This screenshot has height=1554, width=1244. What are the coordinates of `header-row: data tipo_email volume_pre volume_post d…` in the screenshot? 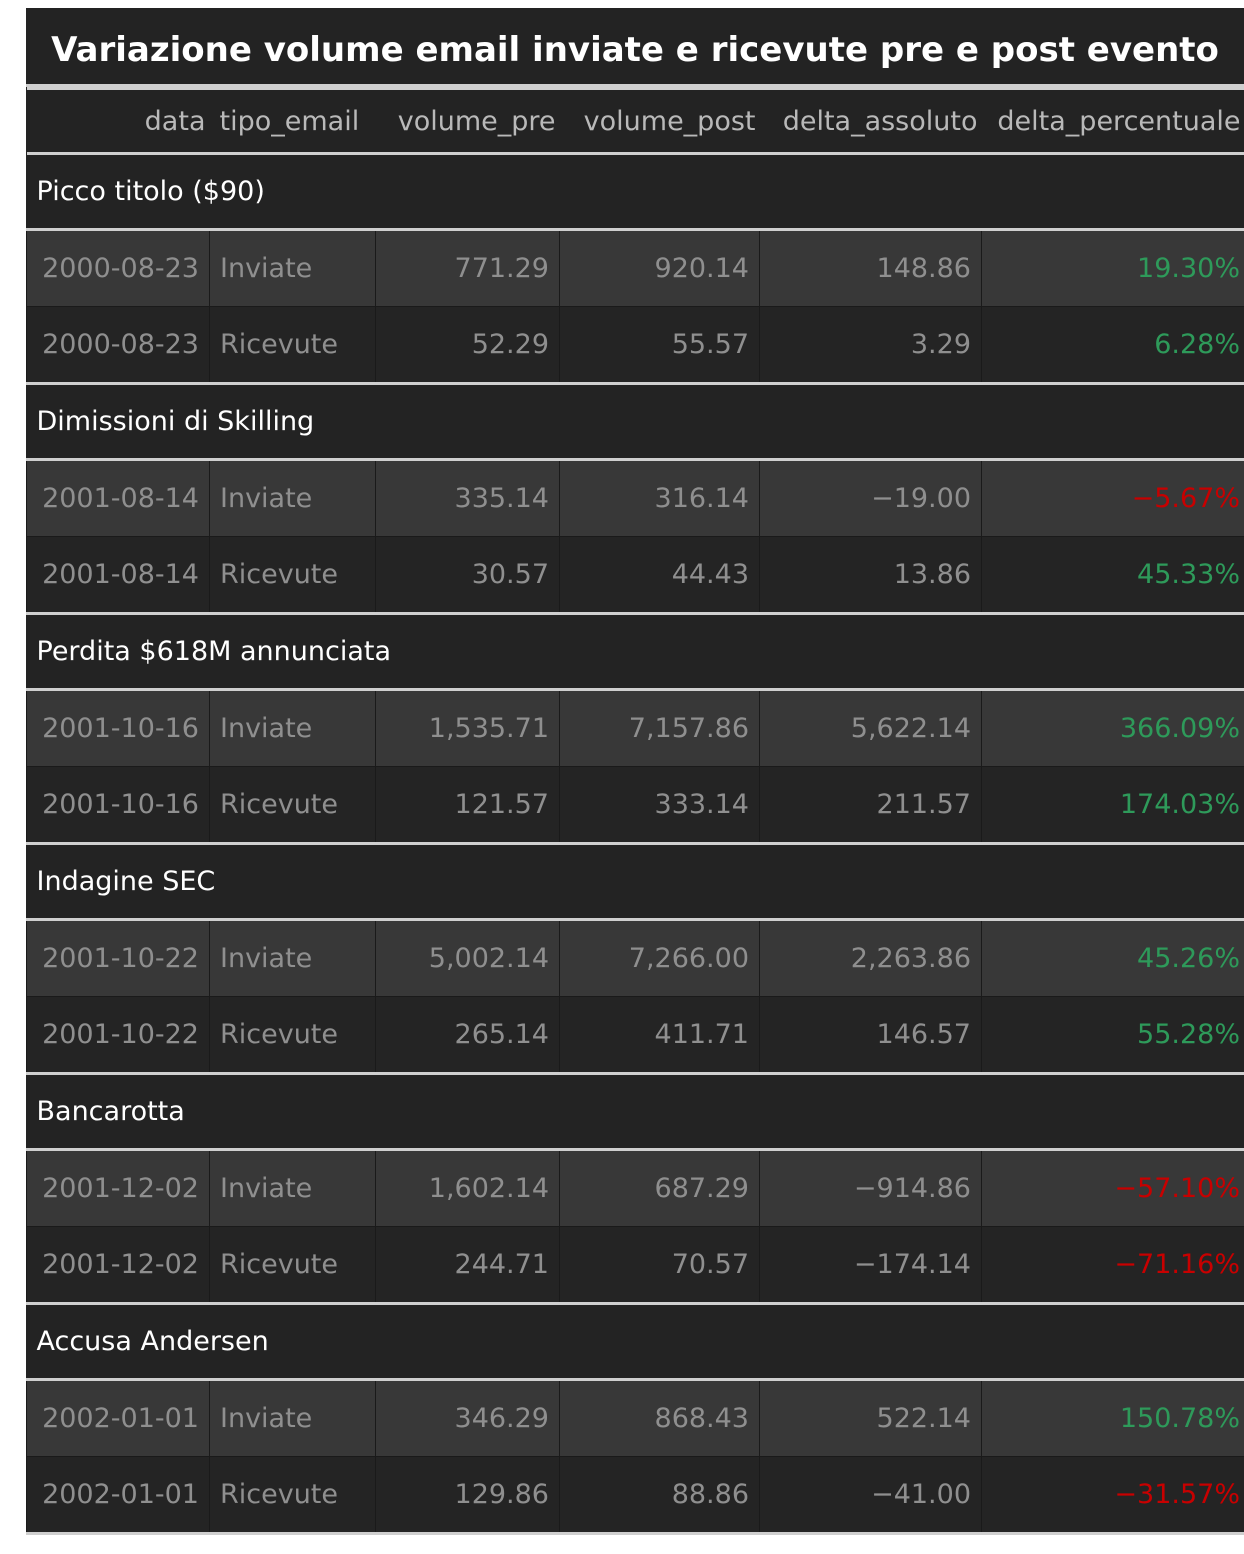 It's located at (635, 121).